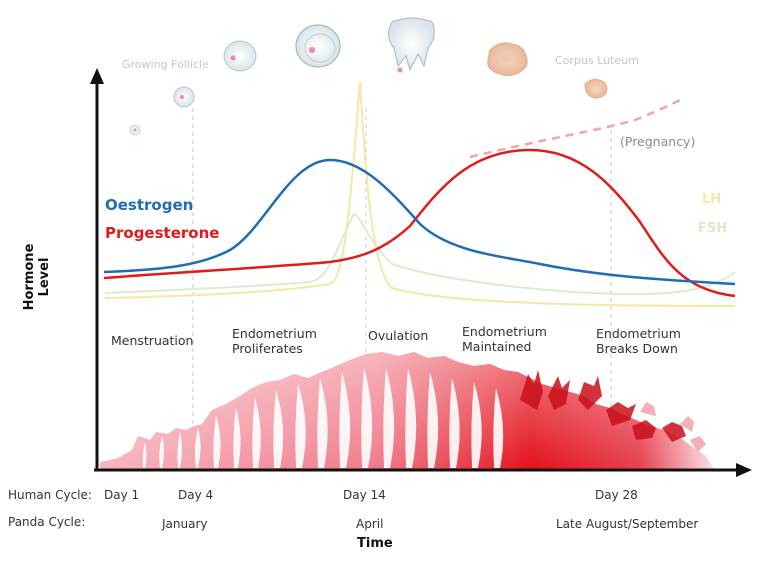 Image resolution: width=768 pixels, height=564 pixels. I want to click on y-axis-arrow, so click(97, 76).